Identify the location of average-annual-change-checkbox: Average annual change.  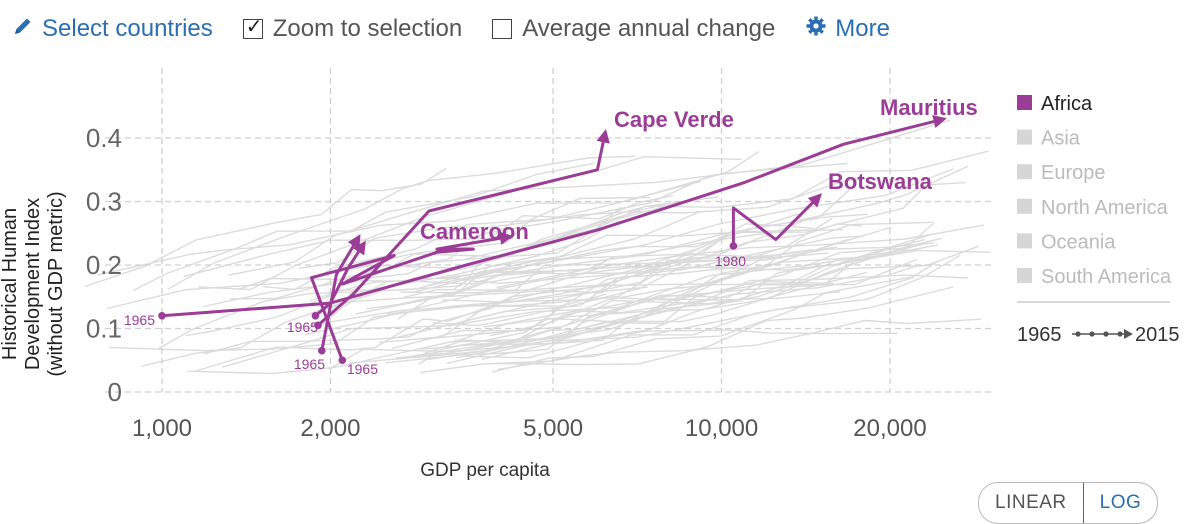
(633, 29).